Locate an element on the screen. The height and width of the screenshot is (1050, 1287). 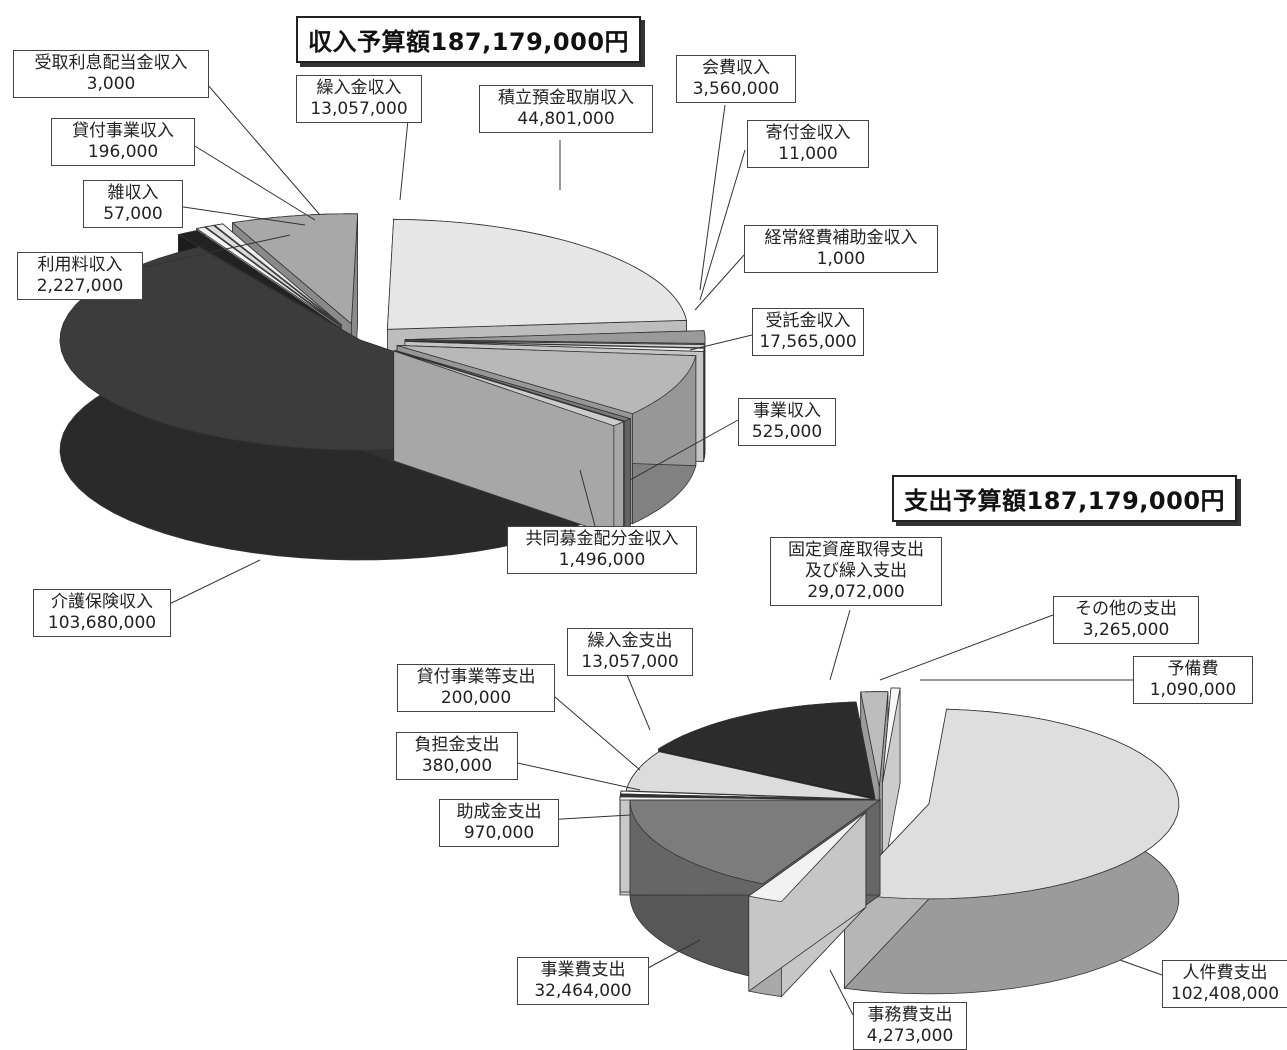
label-business-income: 事業収入 525,000 is located at coordinates (787, 422).